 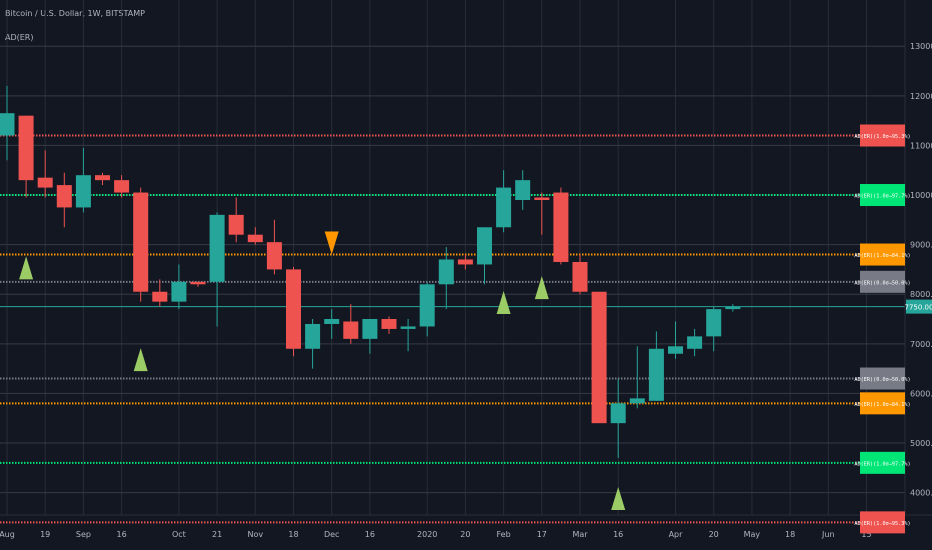 I want to click on x-tick-label: 21, so click(x=217, y=534).